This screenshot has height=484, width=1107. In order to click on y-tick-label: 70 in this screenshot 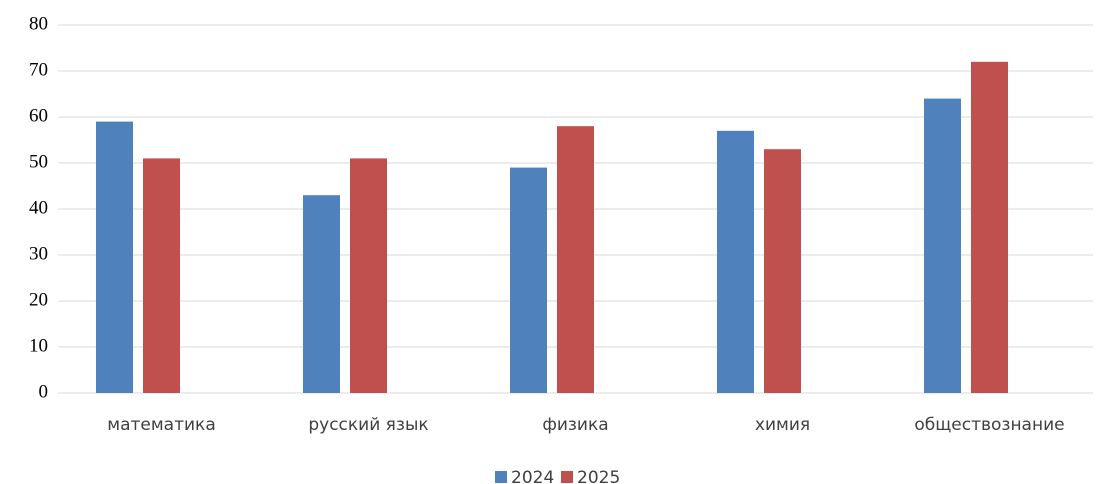, I will do `click(38, 69)`.